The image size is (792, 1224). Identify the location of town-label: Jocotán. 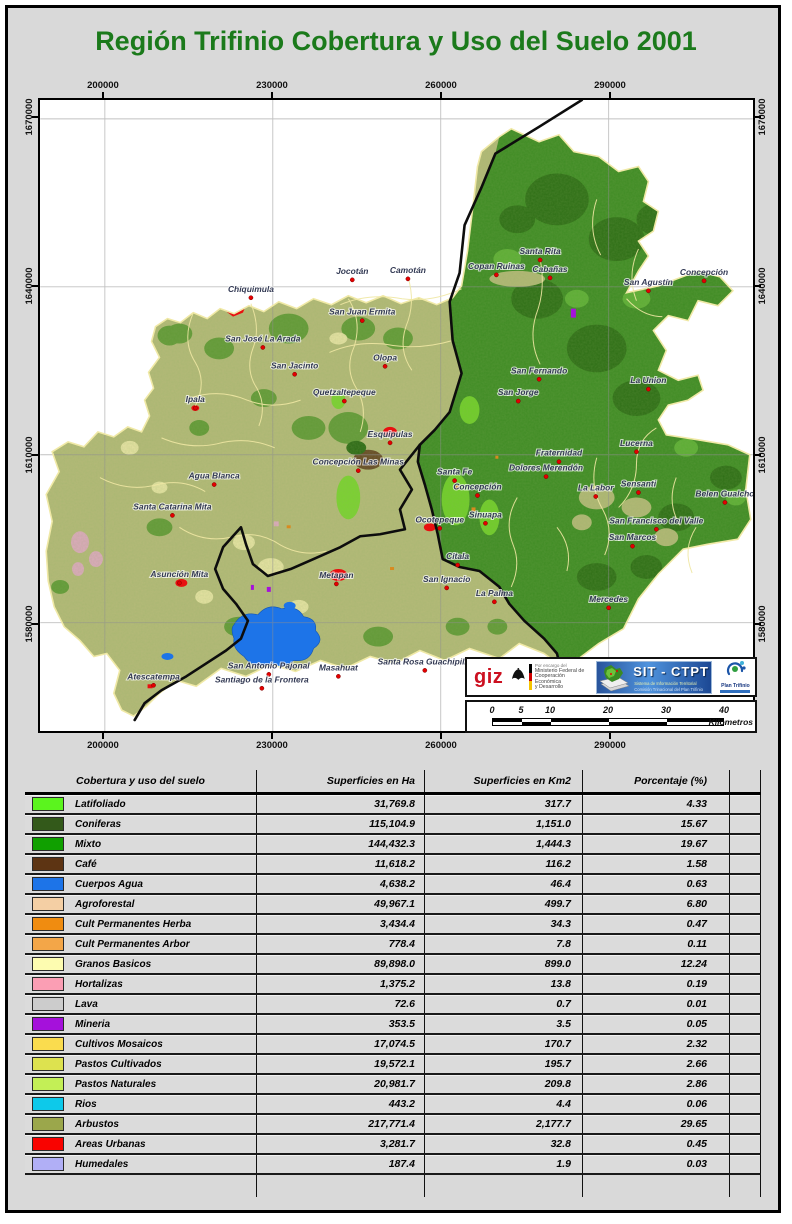
(352, 271).